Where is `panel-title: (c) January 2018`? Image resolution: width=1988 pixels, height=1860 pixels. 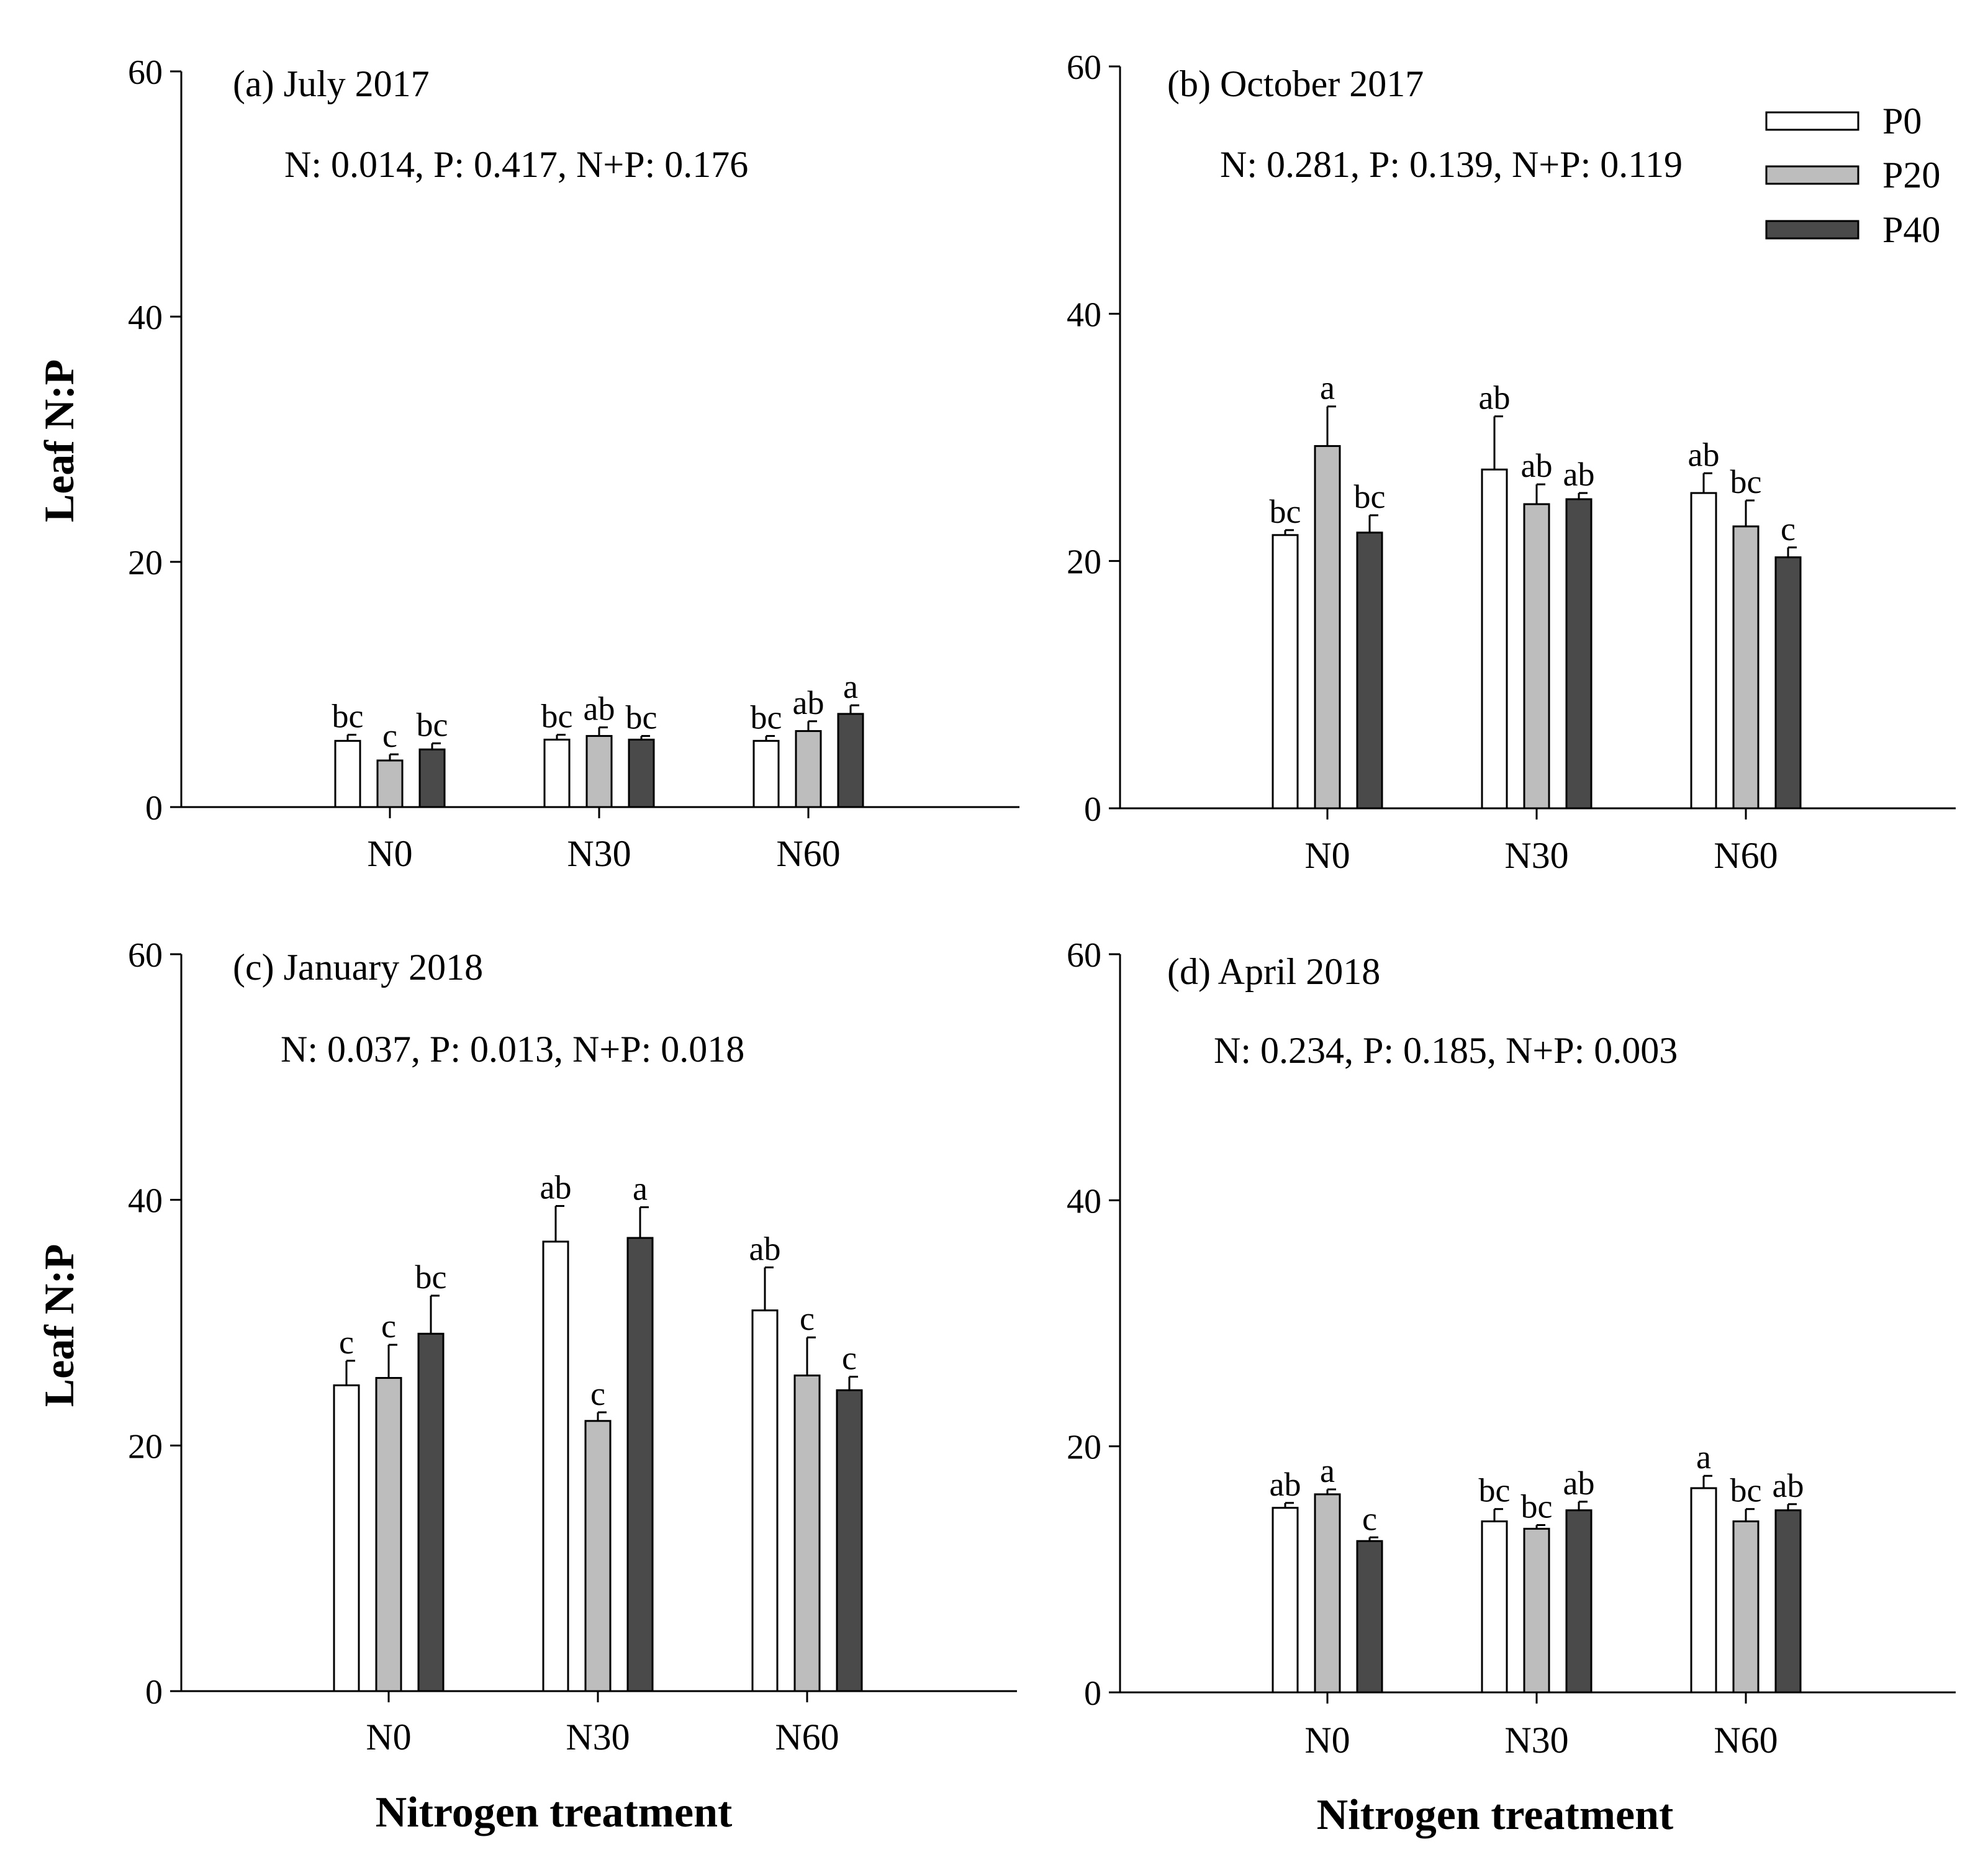 panel-title: (c) January 2018 is located at coordinates (358, 968).